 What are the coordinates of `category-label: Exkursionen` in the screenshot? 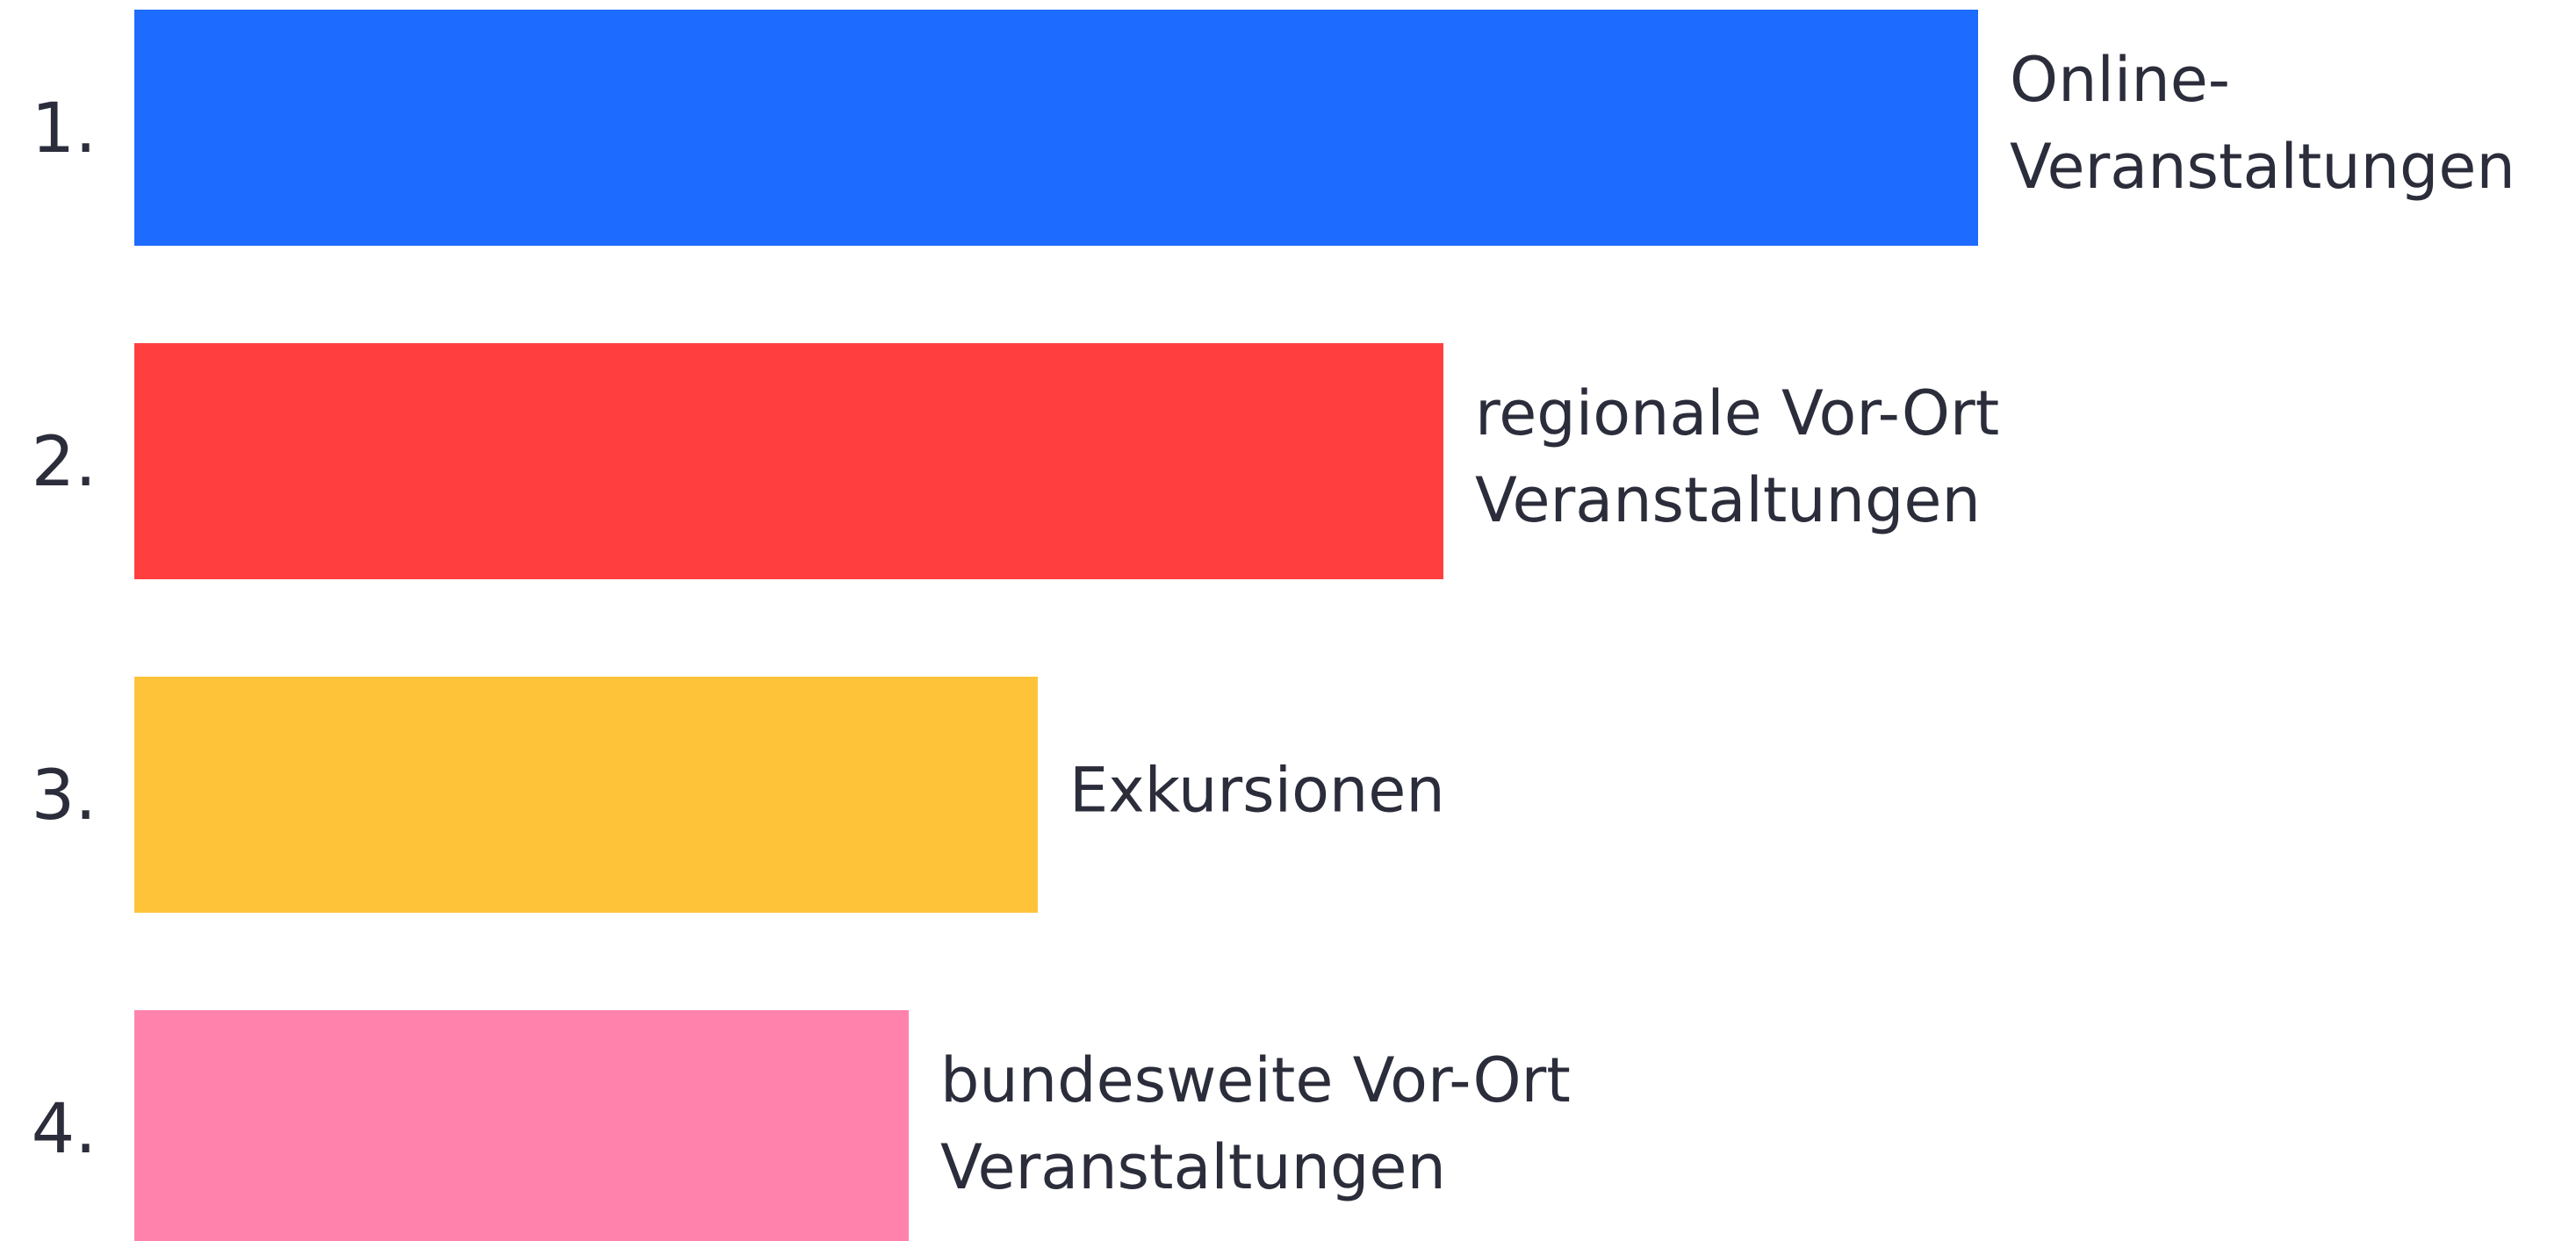 It's located at (1257, 791).